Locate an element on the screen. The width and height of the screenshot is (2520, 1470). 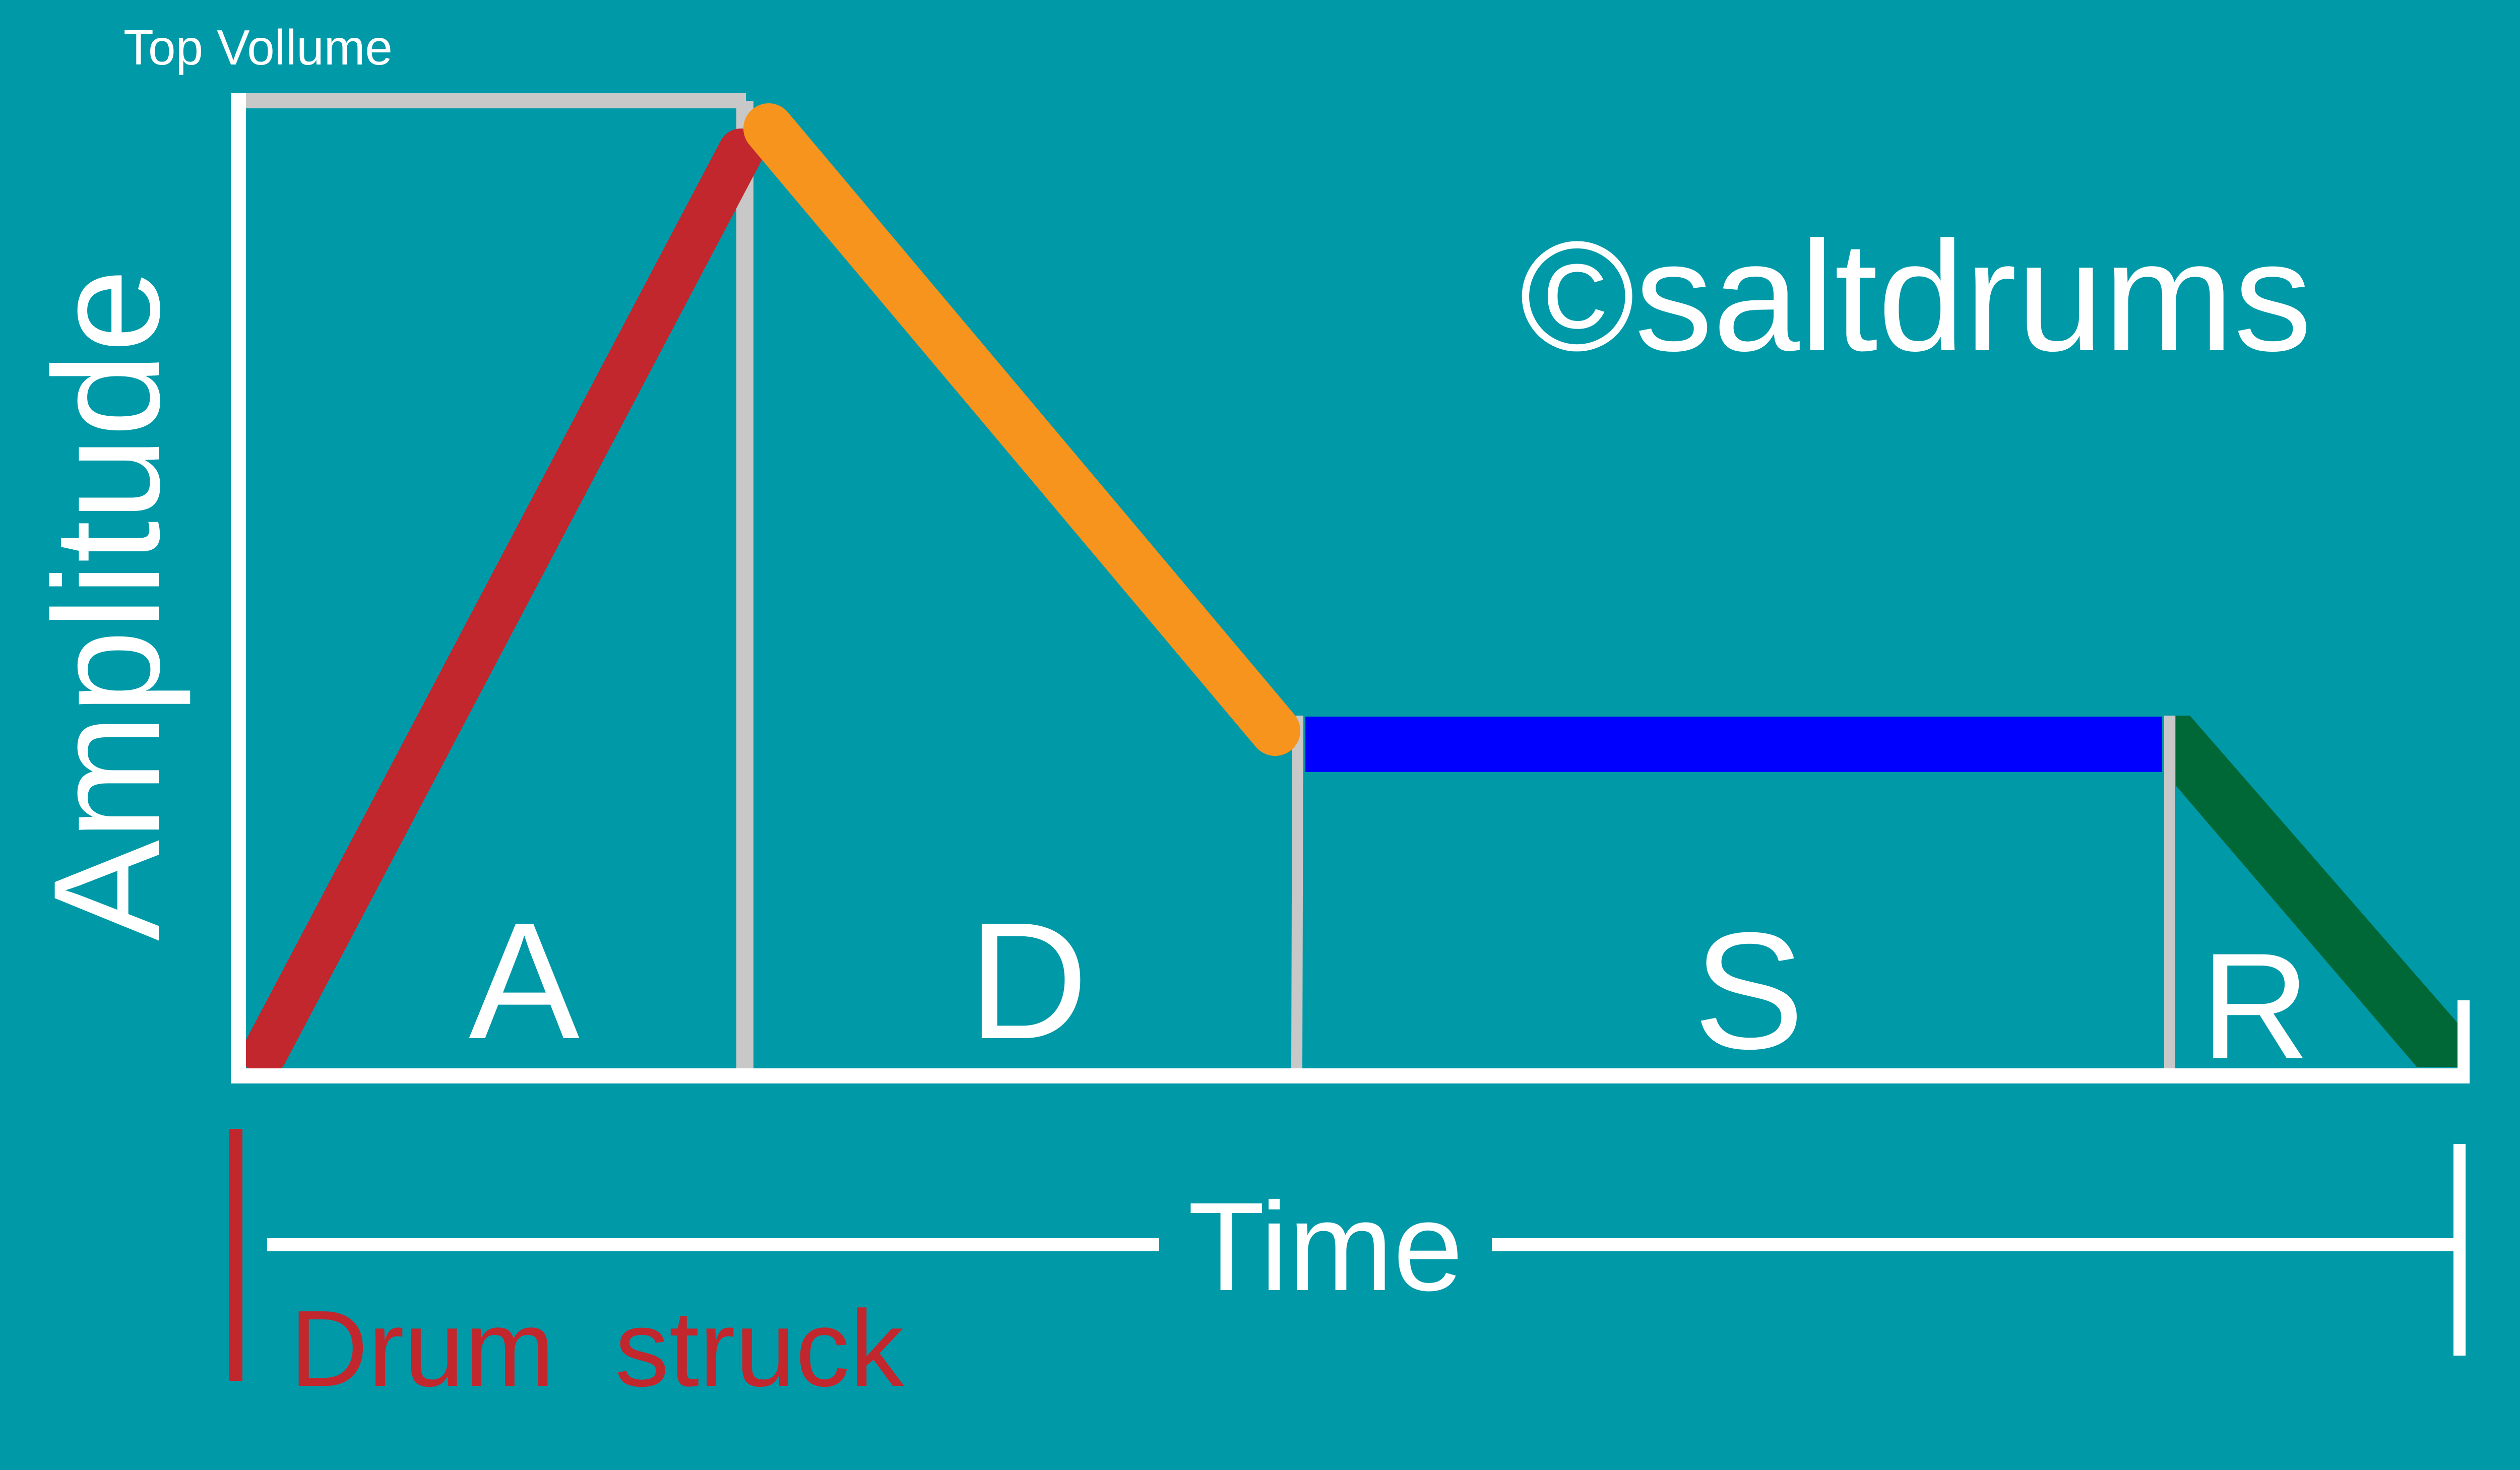
time-label: Time is located at coordinates (1325, 1246).